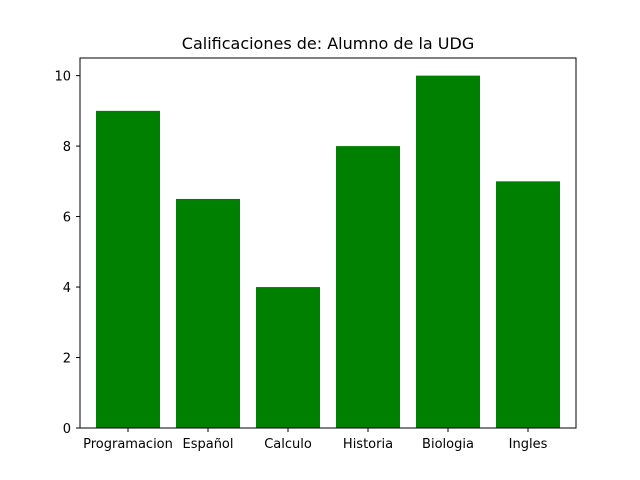 The height and width of the screenshot is (480, 640). What do you see at coordinates (368, 287) in the screenshot?
I see `bar-historia` at bounding box center [368, 287].